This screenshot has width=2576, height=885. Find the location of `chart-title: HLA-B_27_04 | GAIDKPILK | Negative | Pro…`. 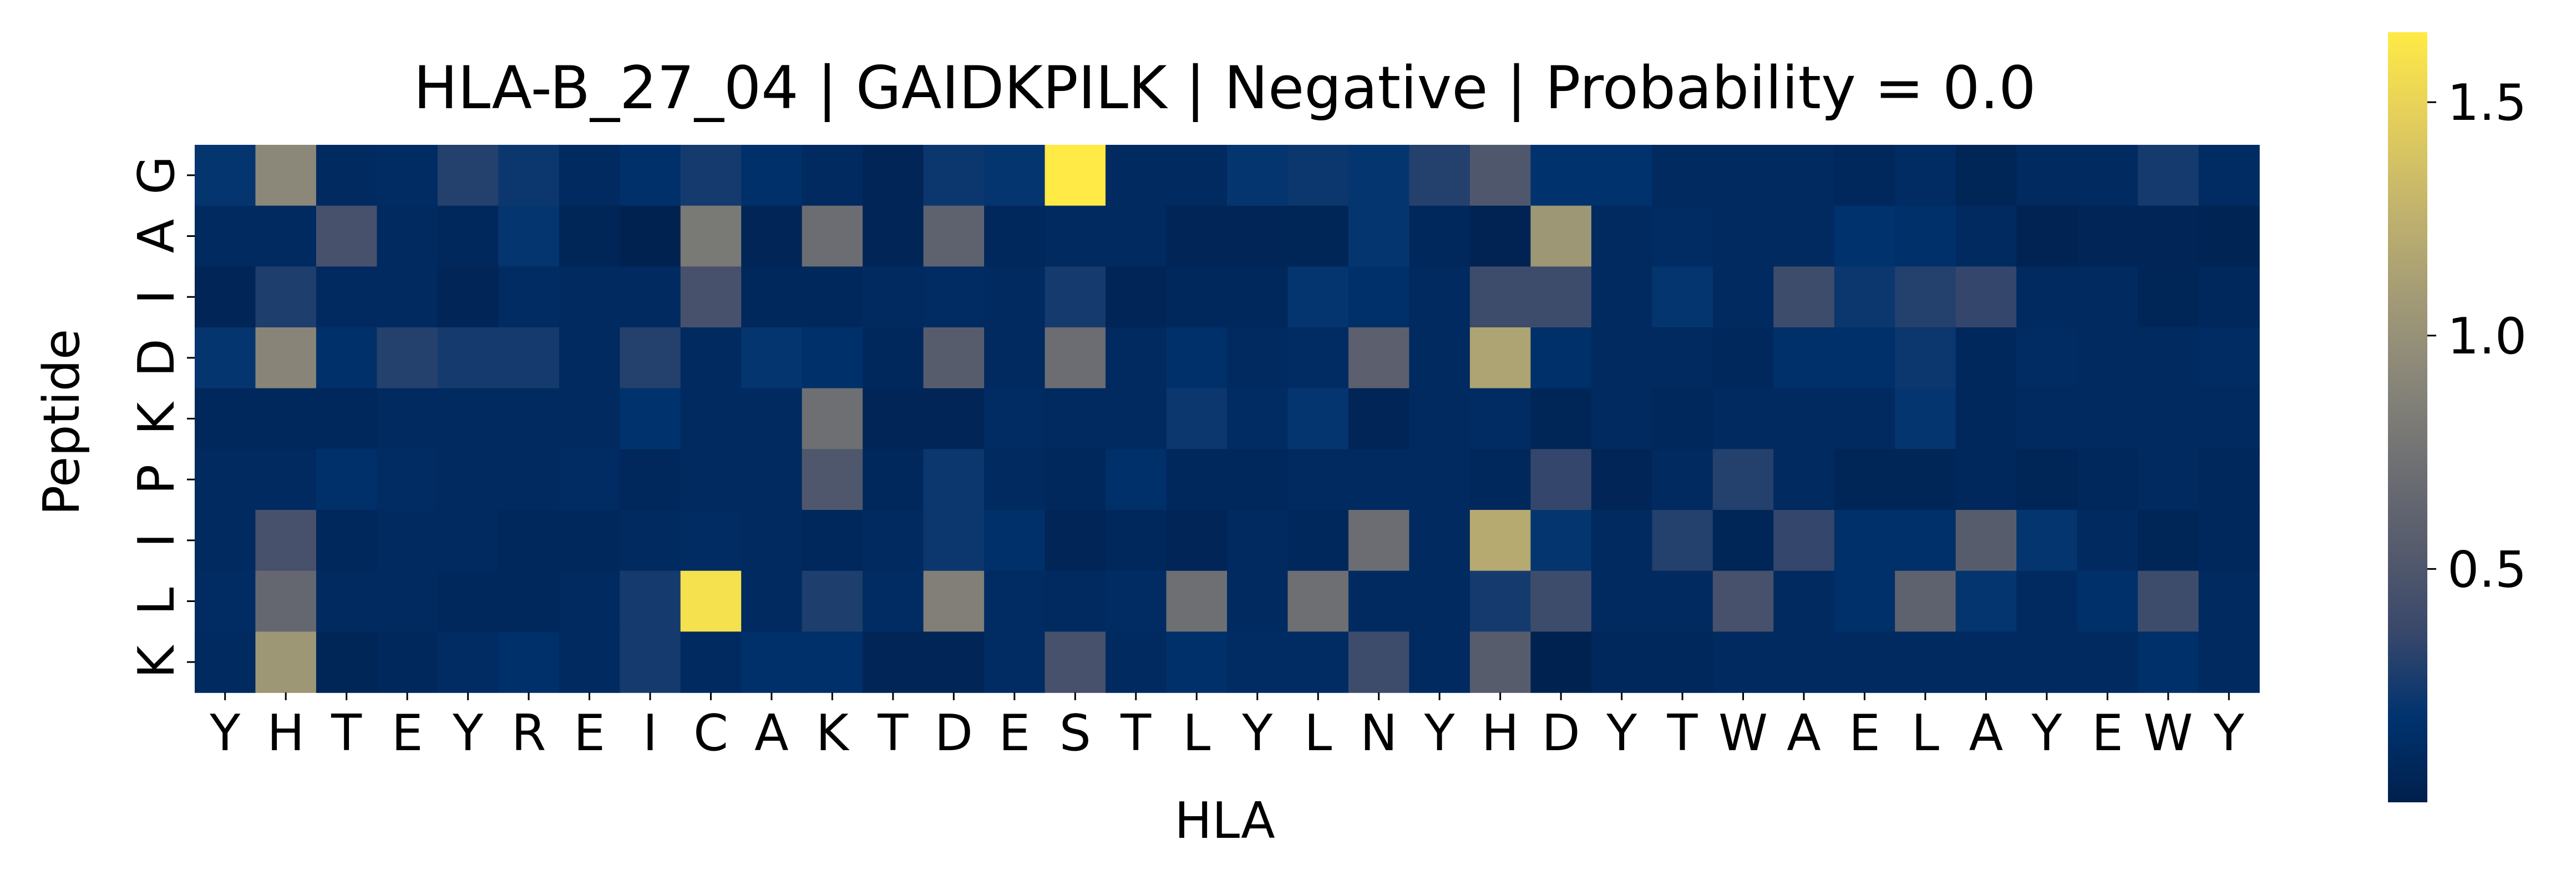

chart-title: HLA-B_27_04 | GAIDKPILK | Negative | Pro… is located at coordinates (1224, 88).